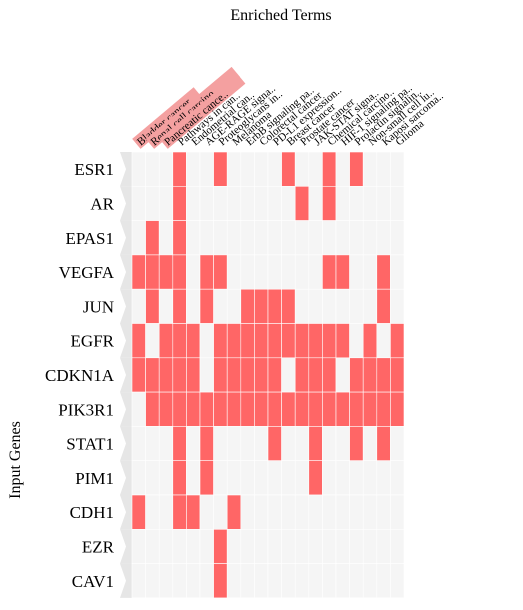 This screenshot has width=523, height=610. What do you see at coordinates (126, 203) in the screenshot?
I see `row-label-bg-ar` at bounding box center [126, 203].